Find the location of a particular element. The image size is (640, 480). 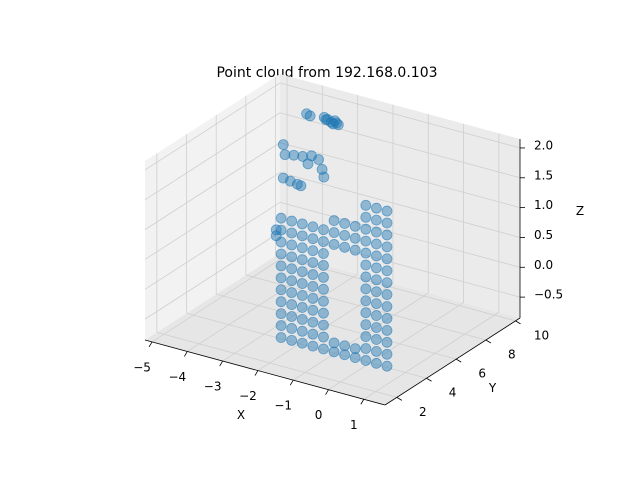

y-tick-label: 6 is located at coordinates (482, 374).